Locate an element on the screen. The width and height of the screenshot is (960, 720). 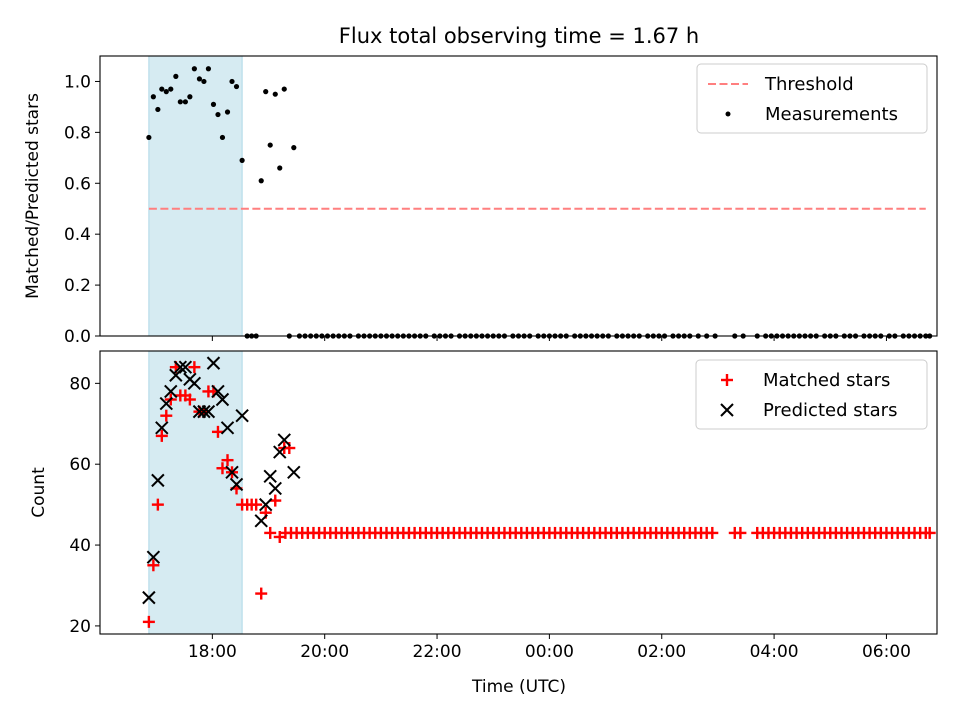
y-tick-label: 60 is located at coordinates (80, 465).